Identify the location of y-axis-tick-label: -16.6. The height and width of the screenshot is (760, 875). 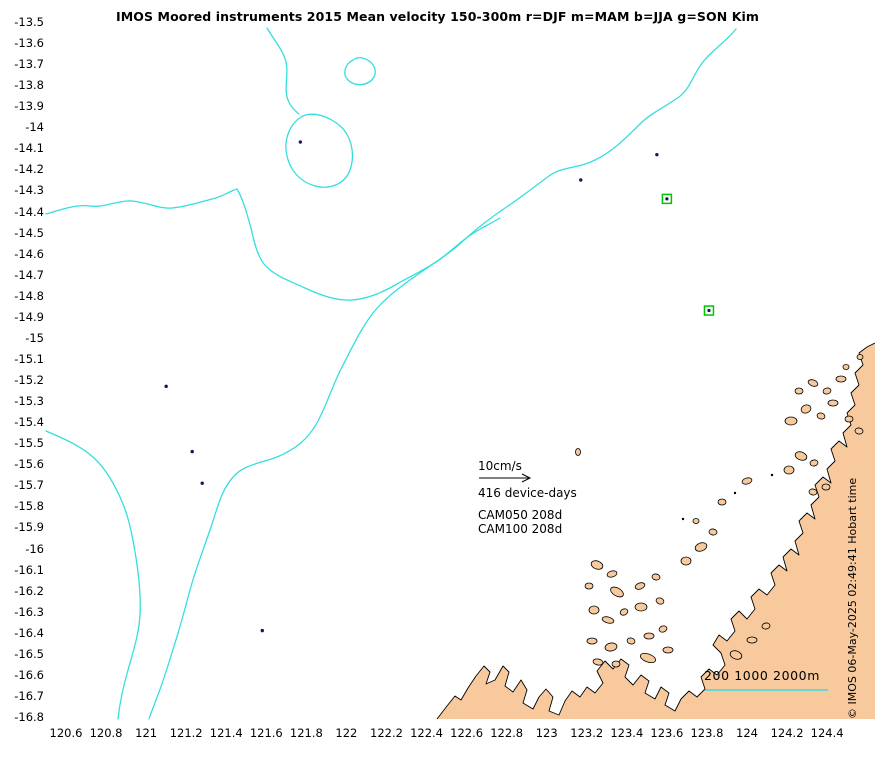
(29, 674).